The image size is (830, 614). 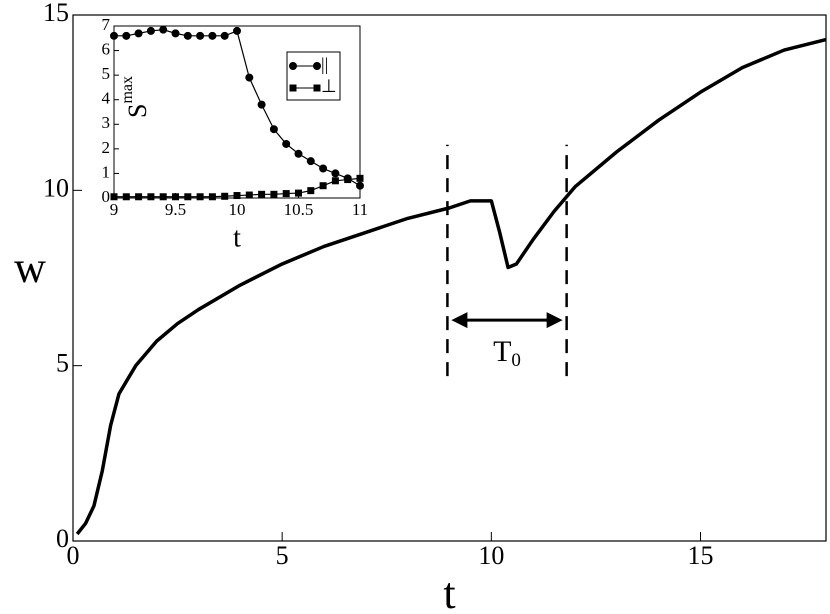 What do you see at coordinates (106, 147) in the screenshot?
I see `y-tick-label: 2` at bounding box center [106, 147].